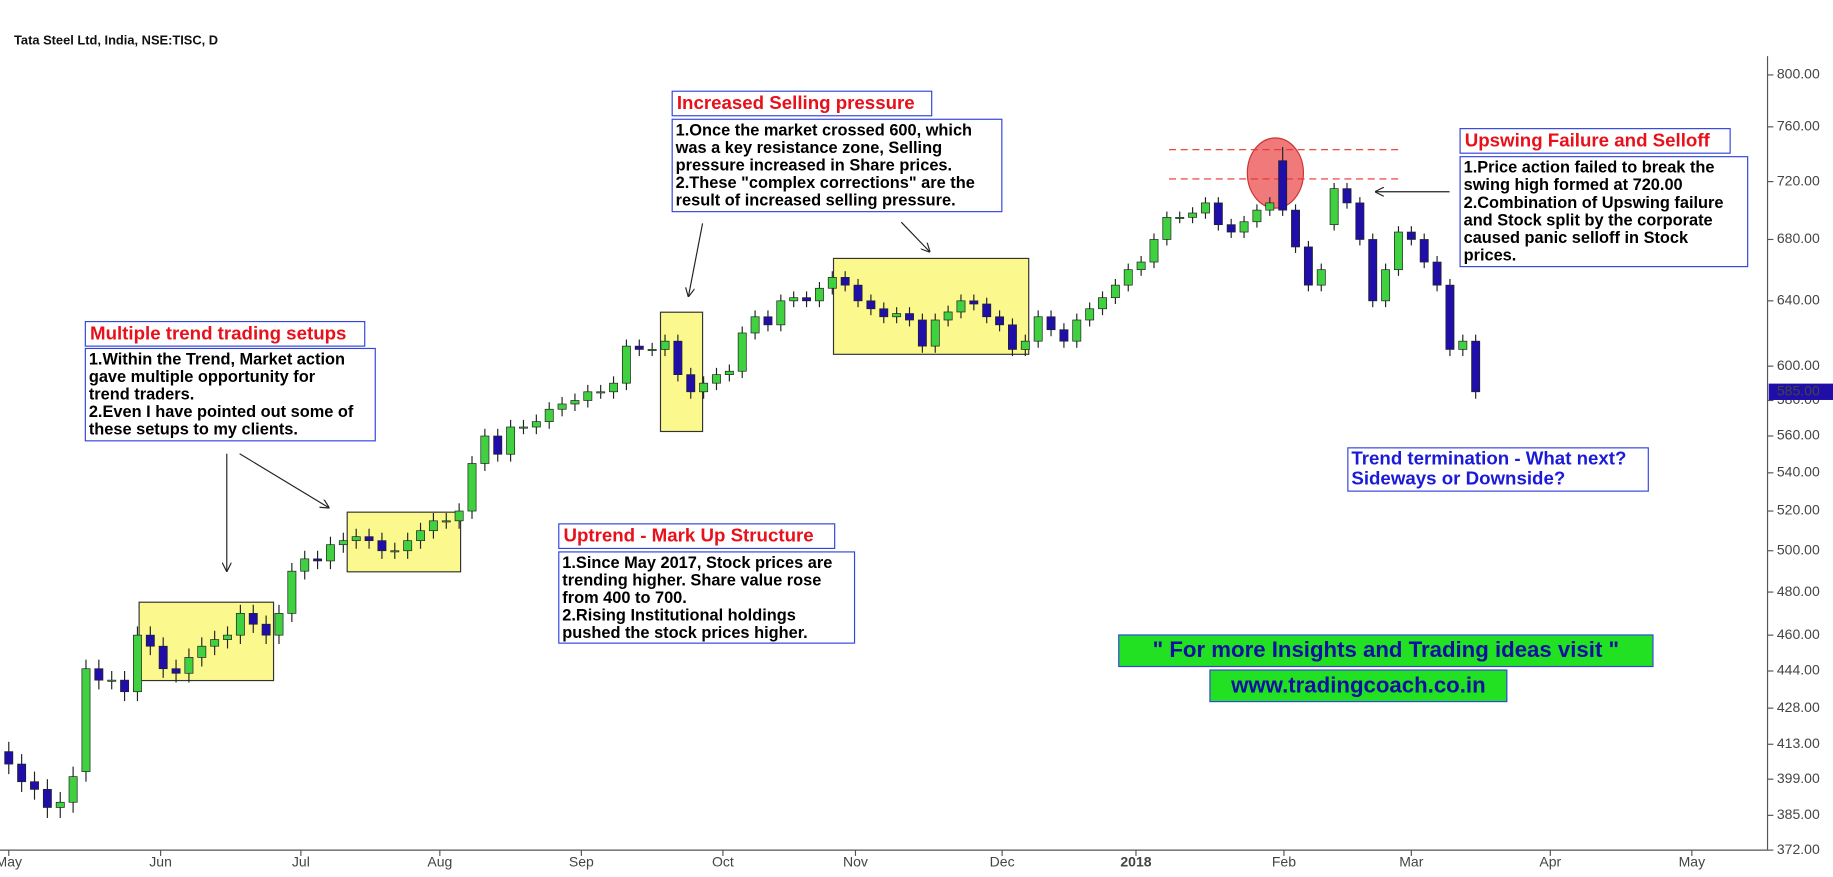 This screenshot has height=877, width=1833. I want to click on annotation-line: 2.Combination of Upswing failure, so click(1594, 203).